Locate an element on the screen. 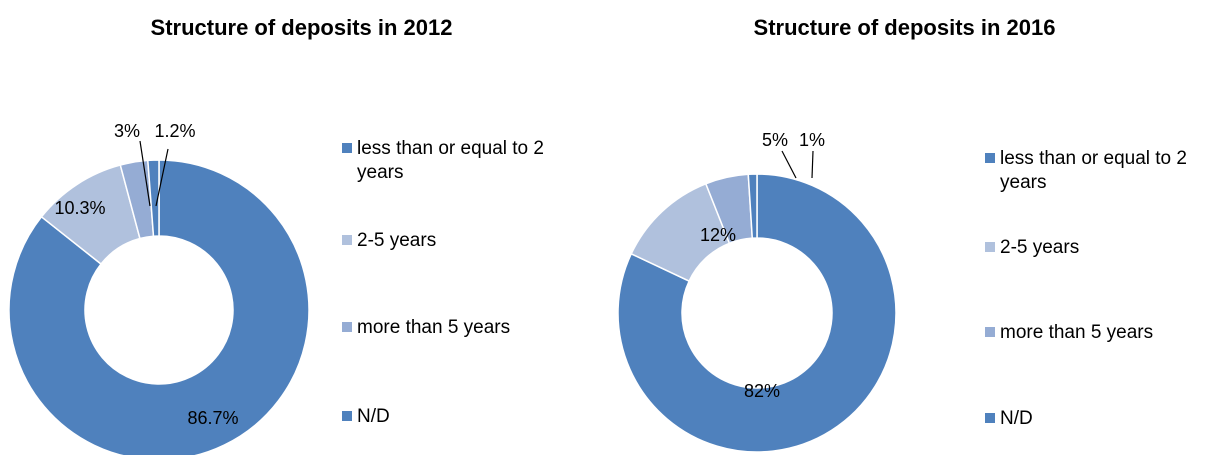 Image resolution: width=1206 pixels, height=455 pixels. data-label-2: 3% is located at coordinates (127, 131).